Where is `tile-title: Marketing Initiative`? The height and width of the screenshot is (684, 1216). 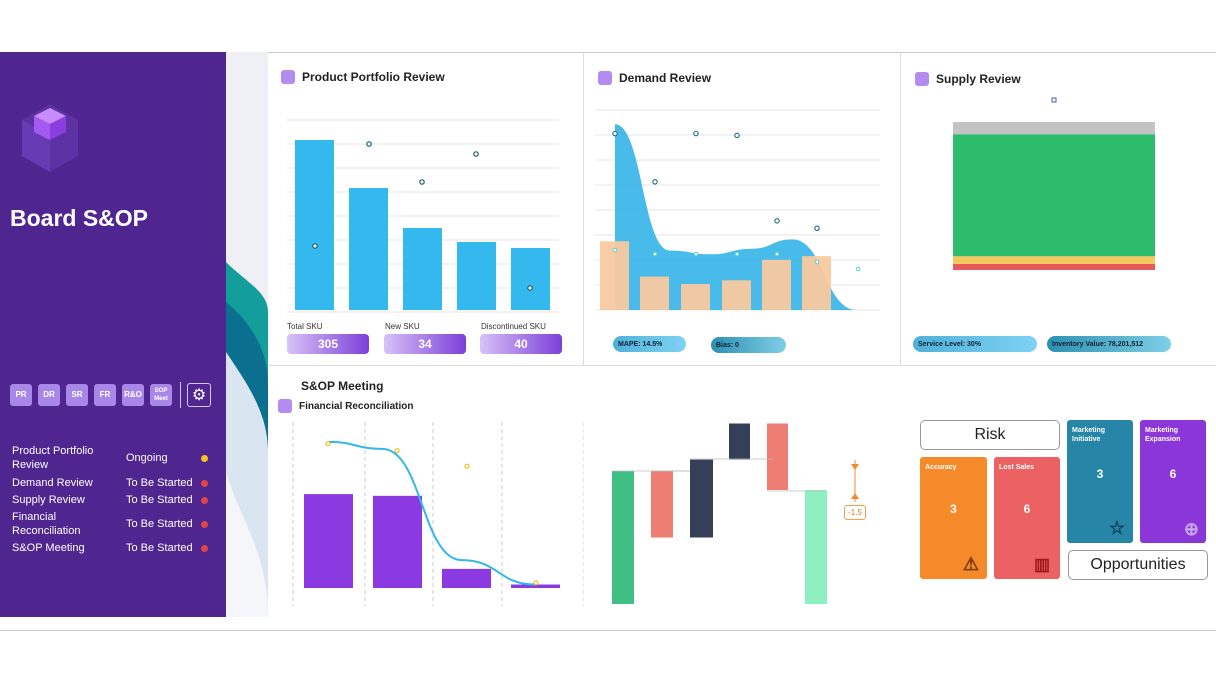
tile-title: Marketing Initiative is located at coordinates (1089, 435).